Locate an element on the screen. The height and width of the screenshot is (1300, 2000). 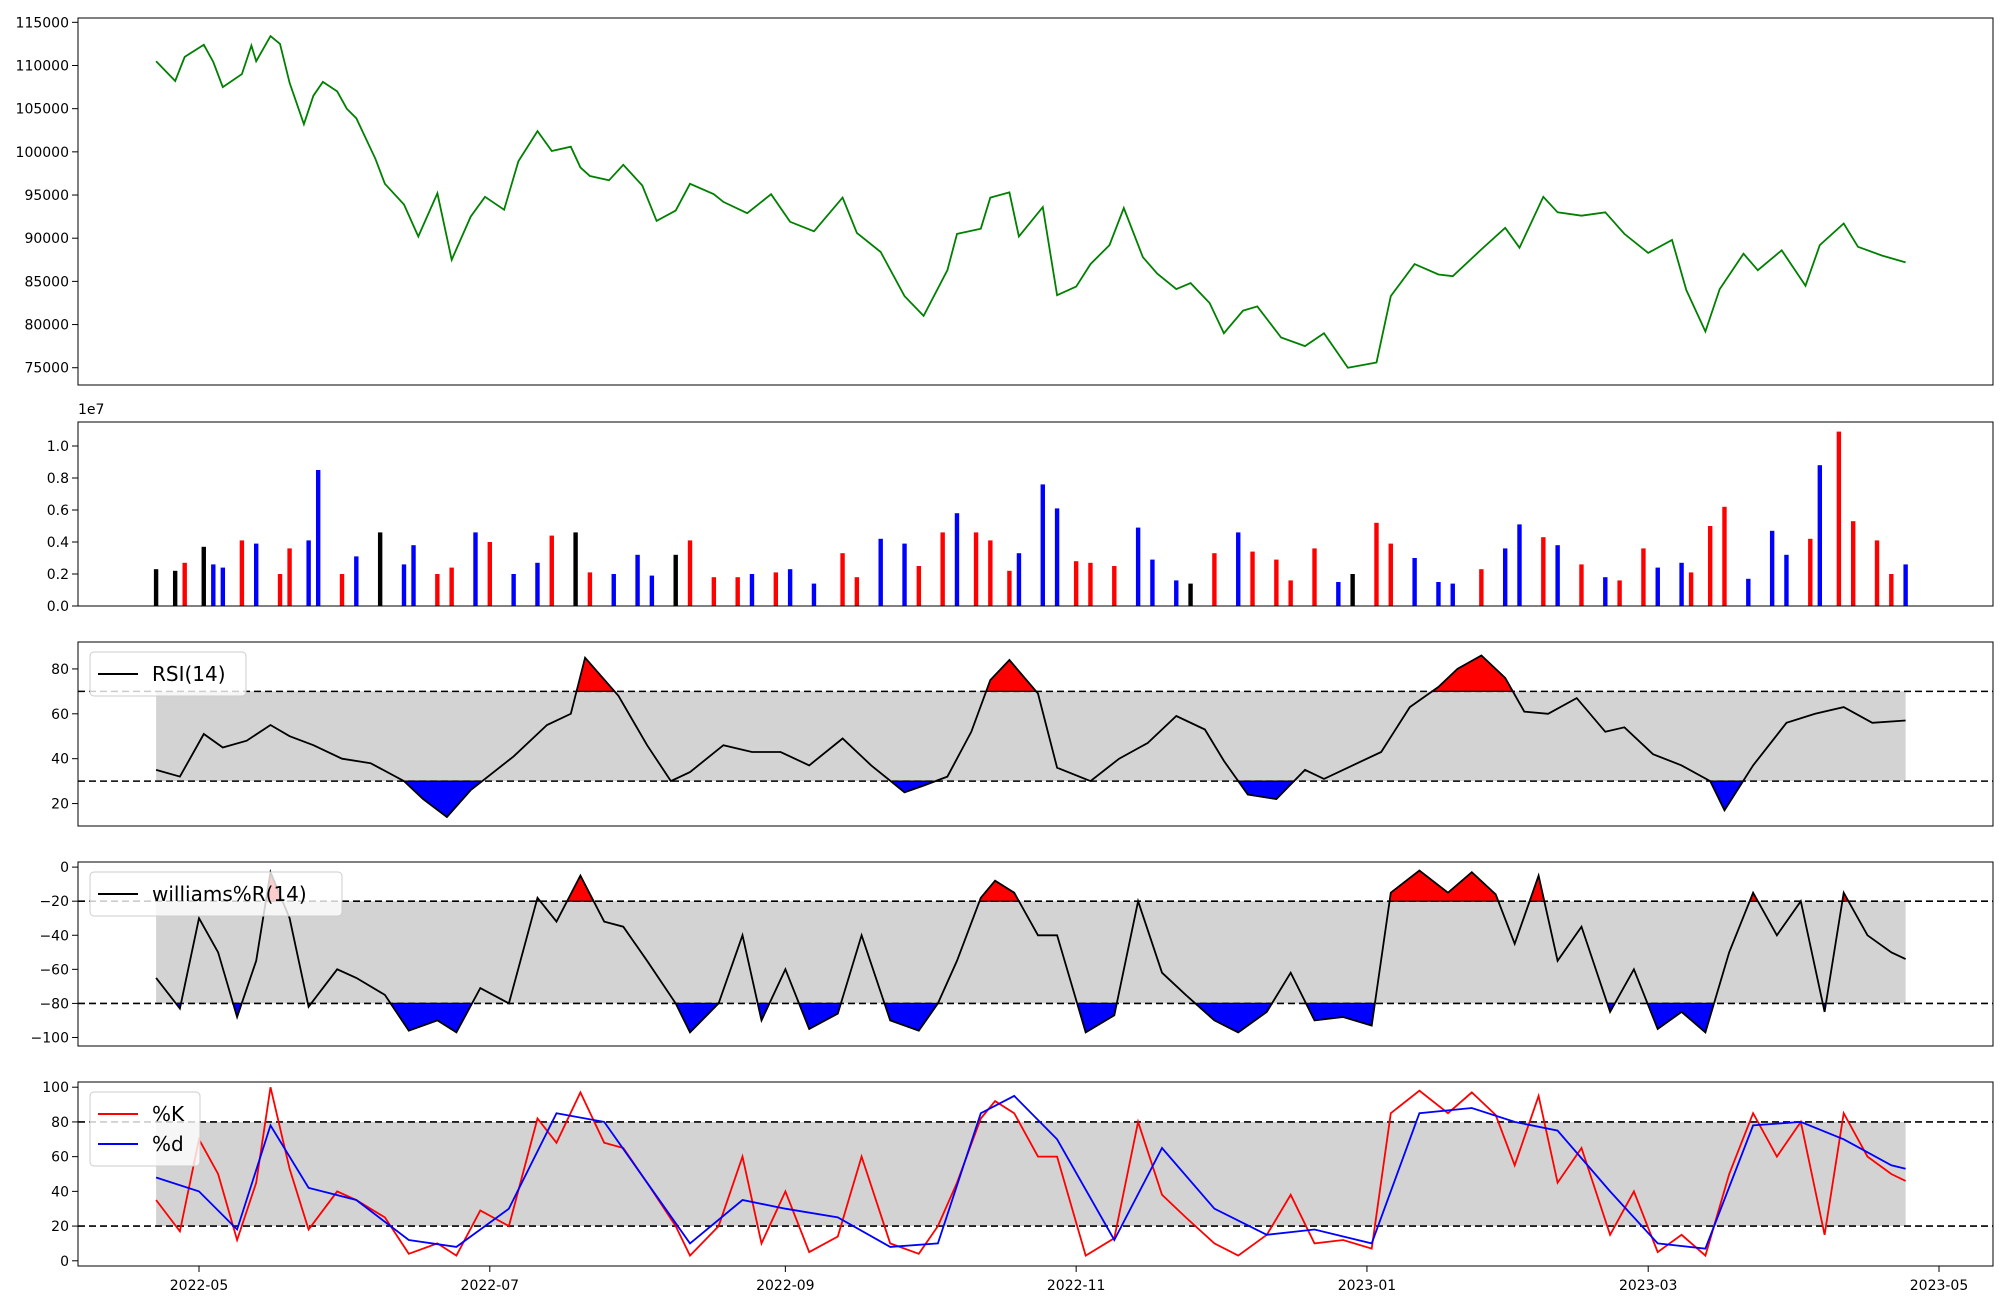
k-line is located at coordinates (1030, 1172).